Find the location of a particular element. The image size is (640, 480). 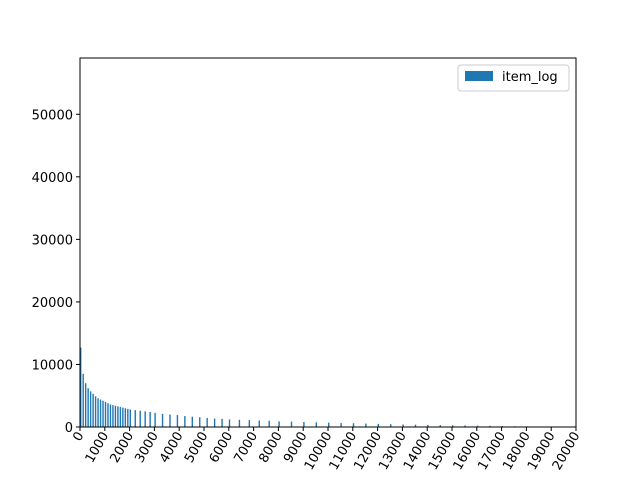

bar-series-item-log is located at coordinates (322, 387).